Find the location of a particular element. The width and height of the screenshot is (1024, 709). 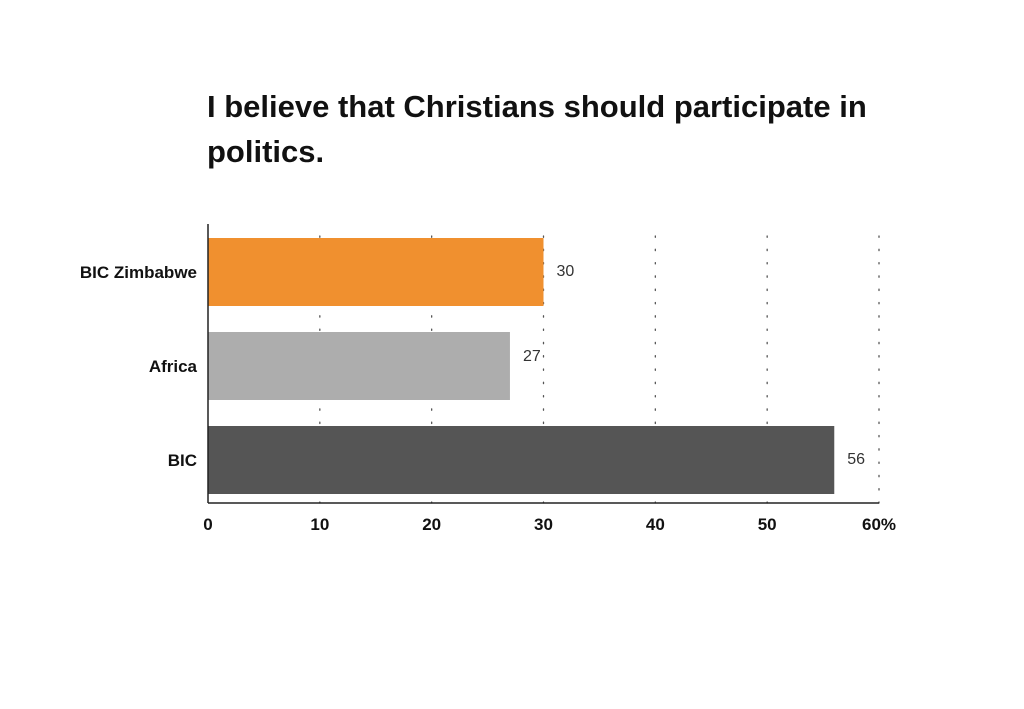

category-label: BIC Zimbabwe is located at coordinates (138, 272).